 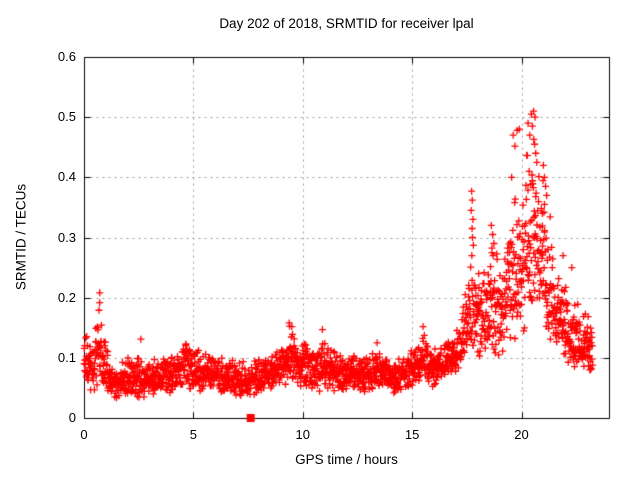 I want to click on y-tick-label: 0.6, so click(x=66, y=56).